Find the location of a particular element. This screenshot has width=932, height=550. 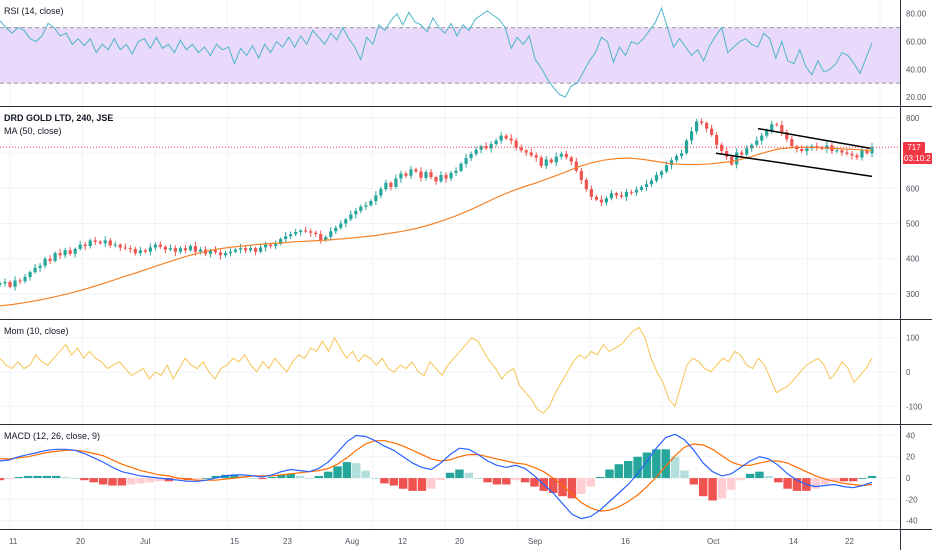

price-axis-divider is located at coordinates (900, 275).